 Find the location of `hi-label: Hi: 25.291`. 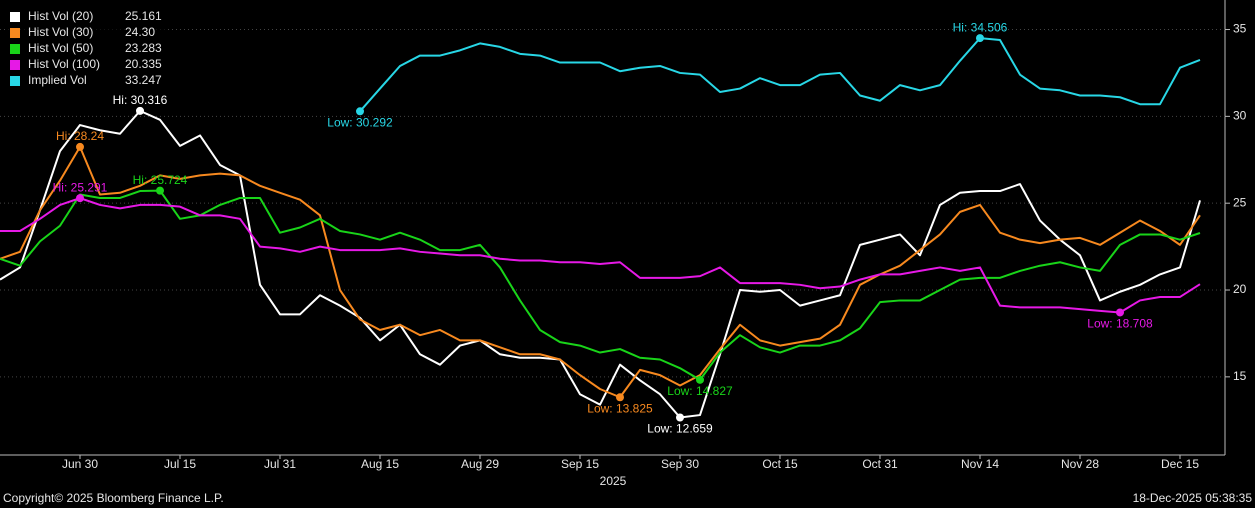

hi-label: Hi: 25.291 is located at coordinates (80, 187).